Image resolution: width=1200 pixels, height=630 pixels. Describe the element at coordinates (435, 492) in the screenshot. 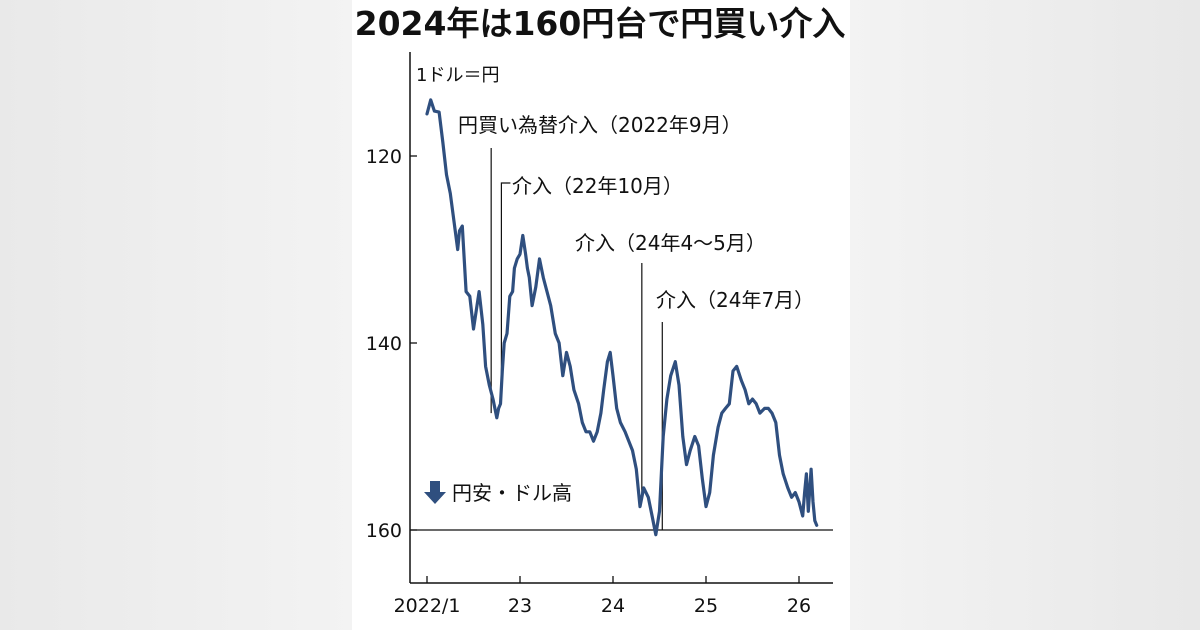

I see `down-arrow-icon` at that location.